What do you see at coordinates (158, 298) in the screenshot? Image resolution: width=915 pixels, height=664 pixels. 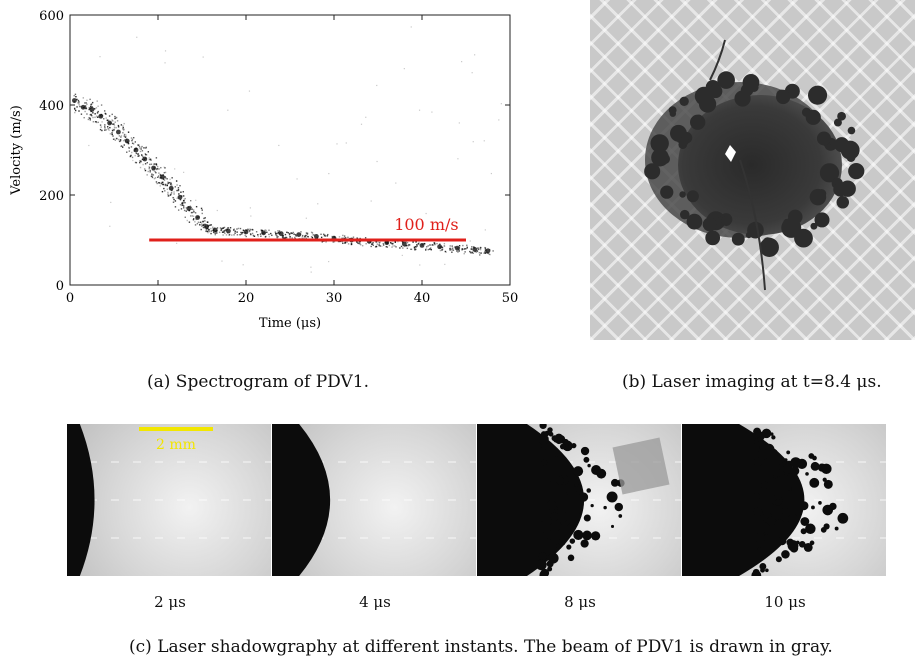 I see `x-tick-label: 10` at bounding box center [158, 298].